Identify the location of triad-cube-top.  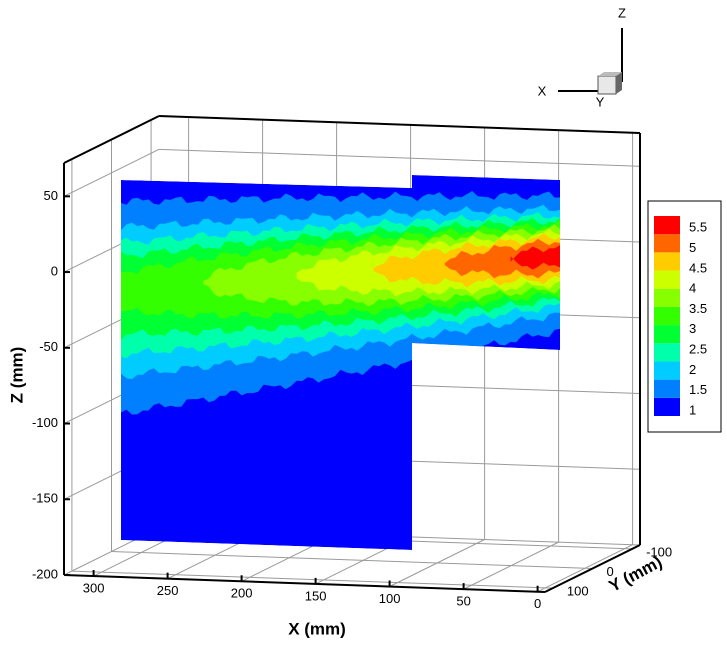
(610, 74).